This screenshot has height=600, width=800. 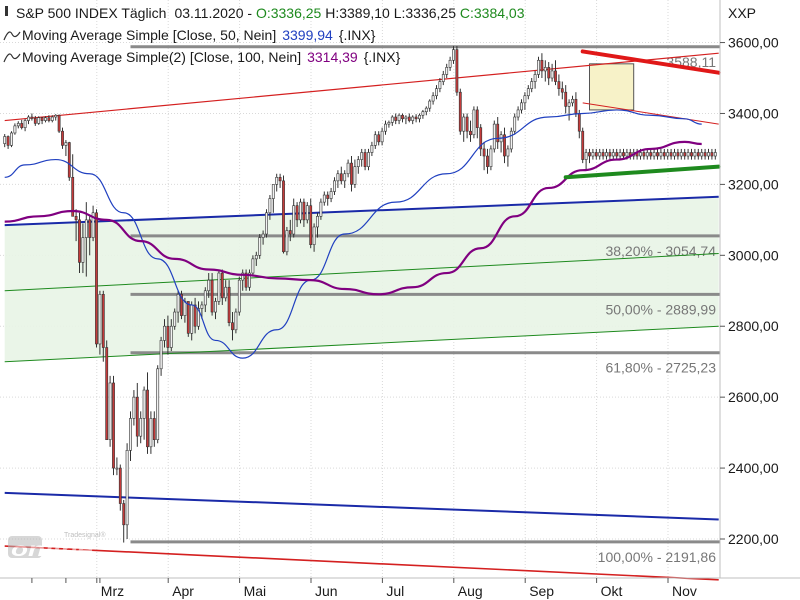 I want to click on month-label: Jul, so click(x=395, y=591).